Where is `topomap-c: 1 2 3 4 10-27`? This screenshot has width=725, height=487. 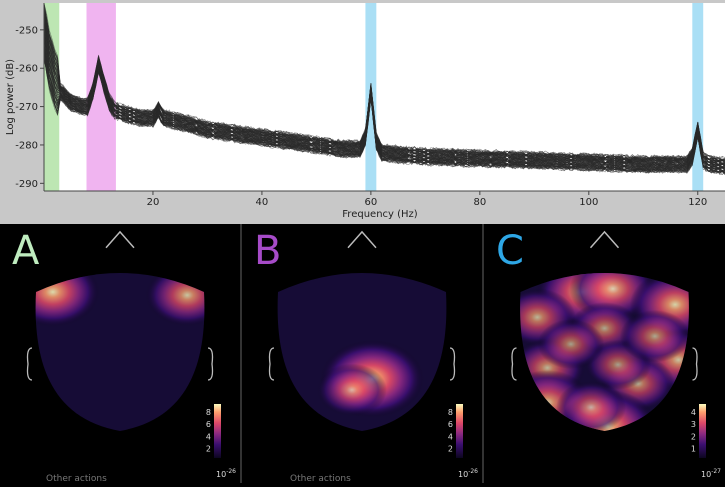 topomap-c: 1 2 3 4 10-27 is located at coordinates (616, 354).